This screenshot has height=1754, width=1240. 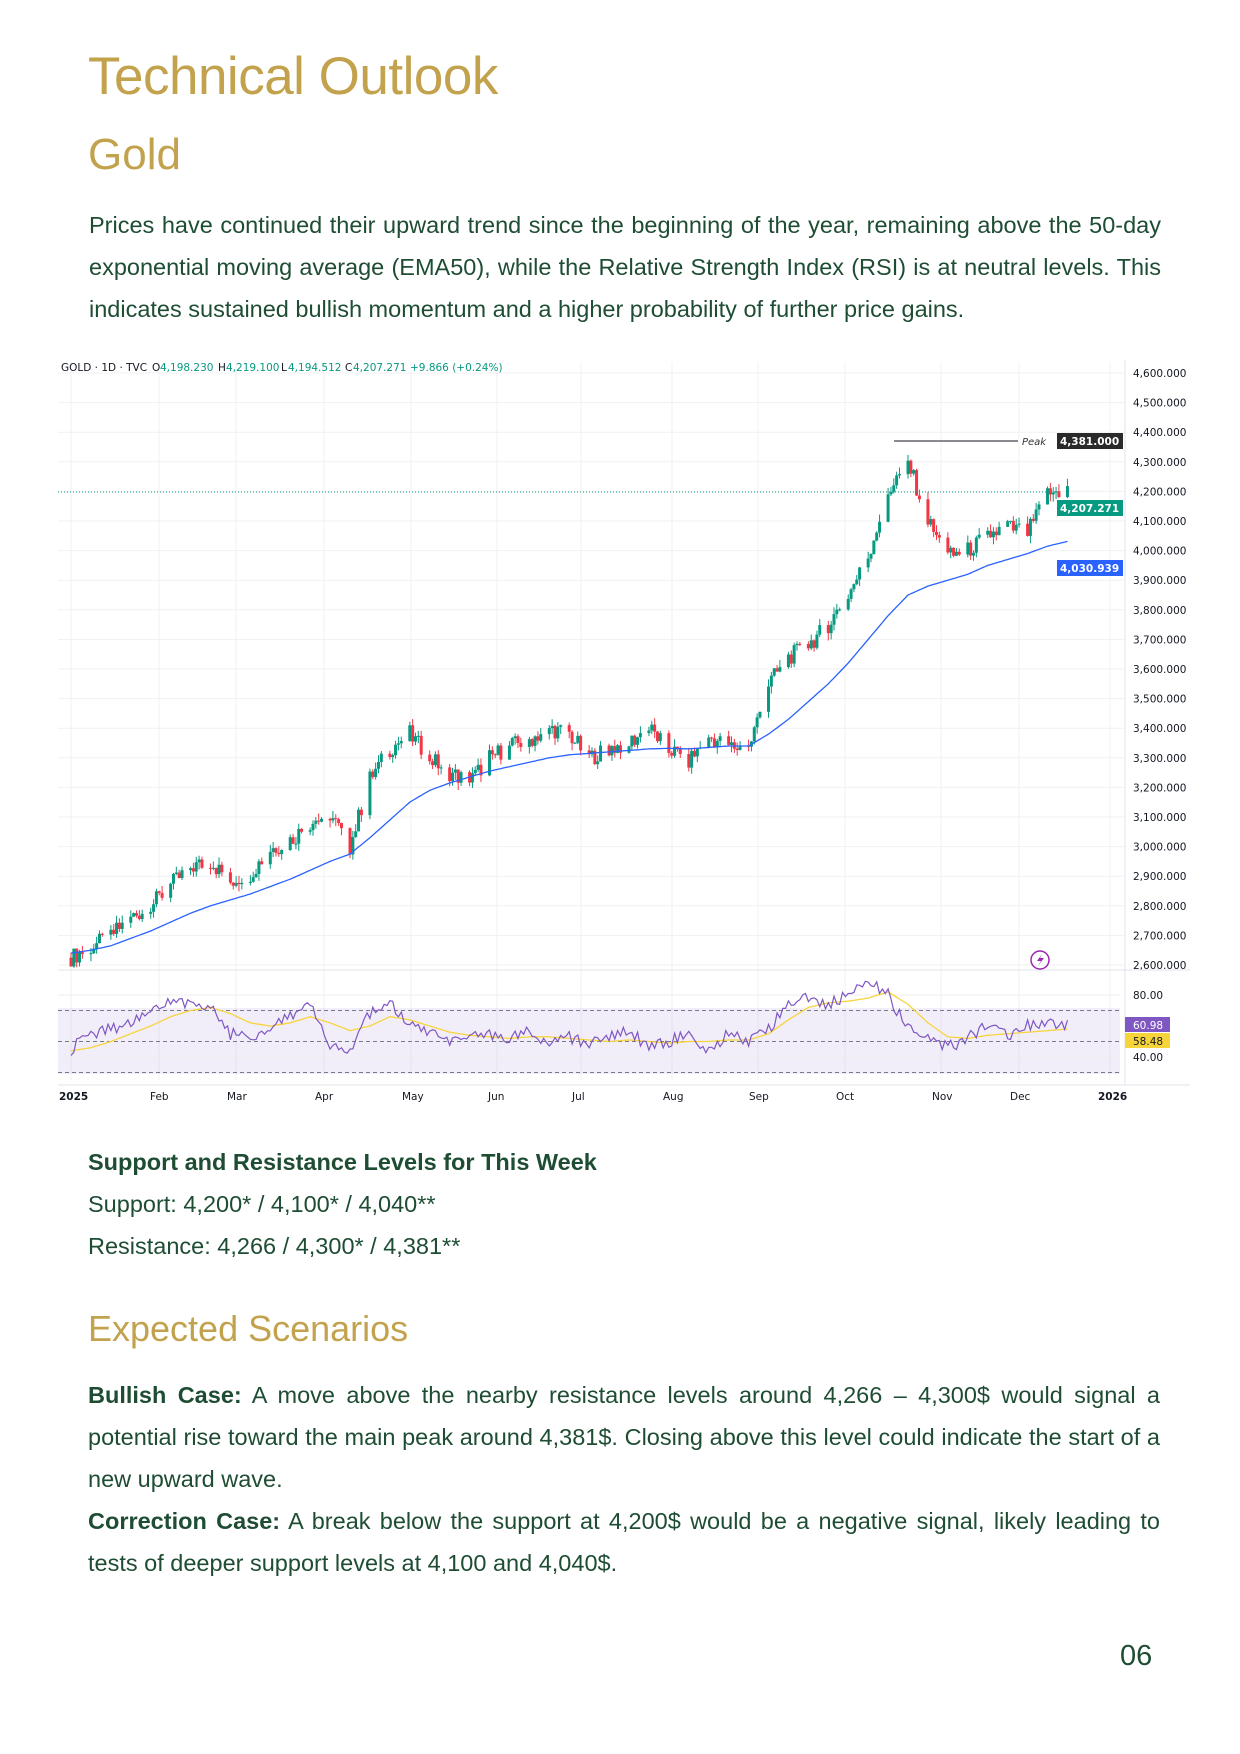 What do you see at coordinates (262, 1204) in the screenshot?
I see `support-levels: Support: 4,200* / 4,100* / 4,040**` at bounding box center [262, 1204].